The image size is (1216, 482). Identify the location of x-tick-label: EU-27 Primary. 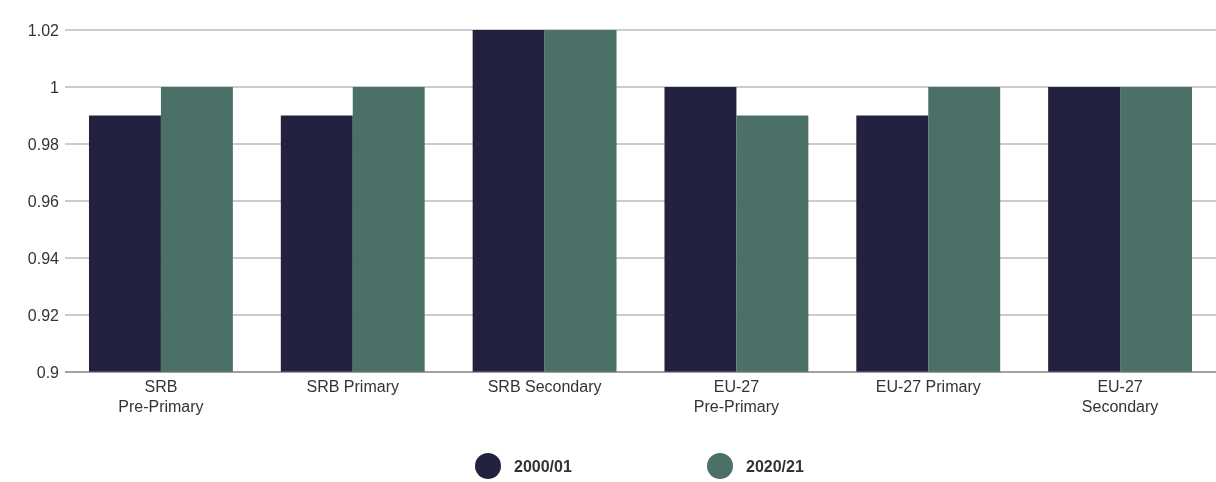
(928, 386).